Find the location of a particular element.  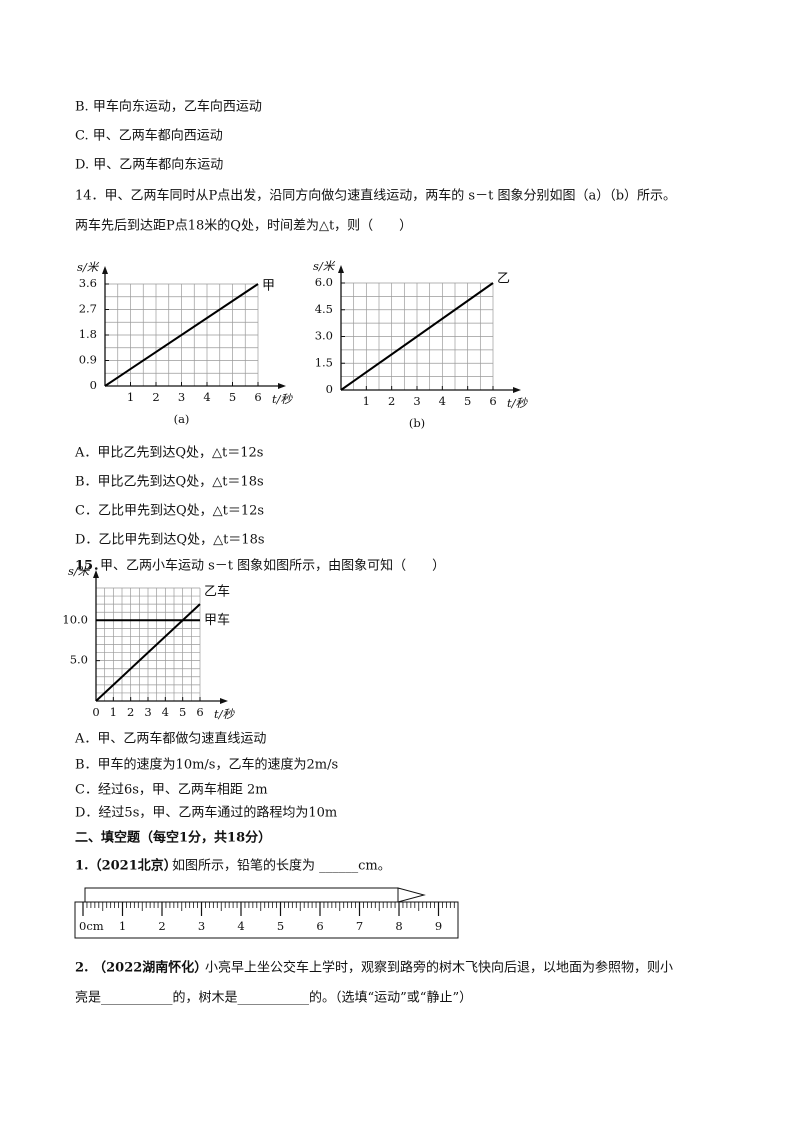

option: C．经过6s，甲、乙两车相距 2m is located at coordinates (171, 790).